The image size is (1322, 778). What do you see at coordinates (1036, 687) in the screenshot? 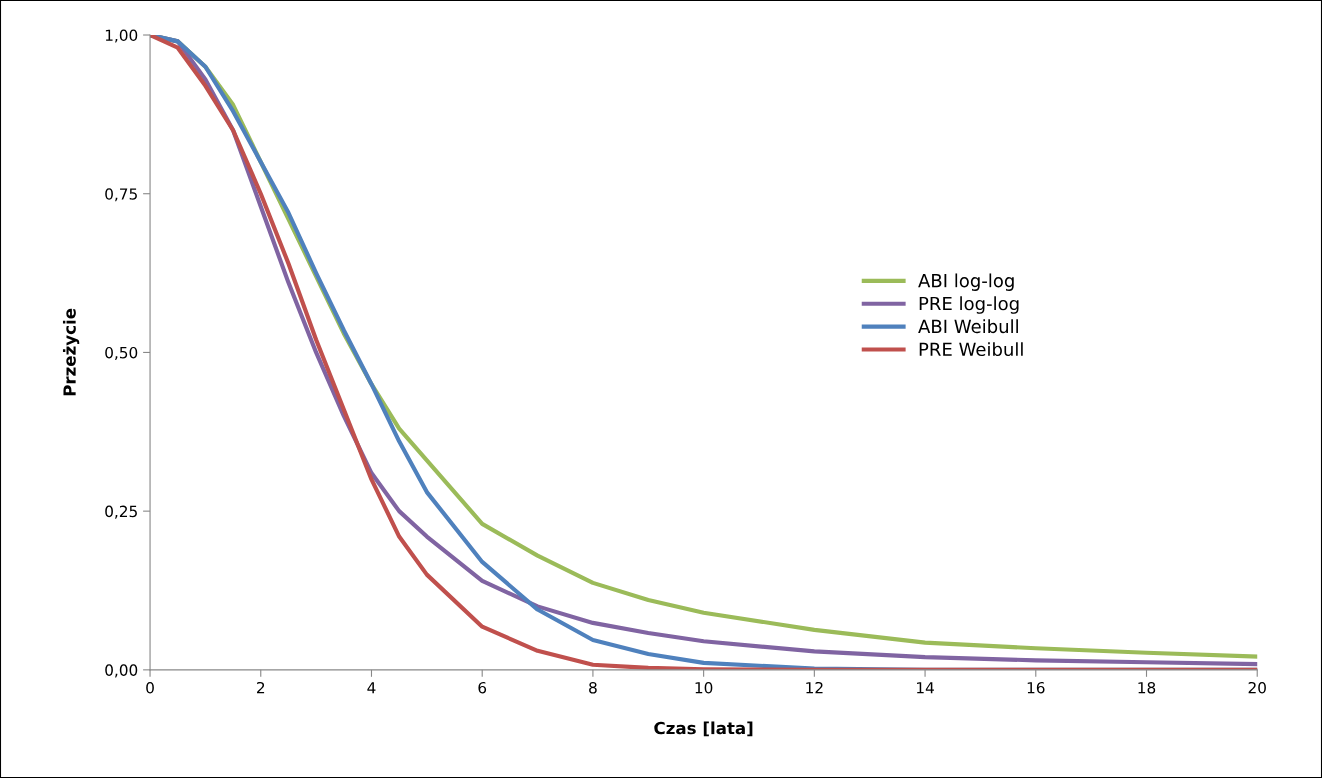
I see `x-tick-label: 16` at bounding box center [1036, 687].